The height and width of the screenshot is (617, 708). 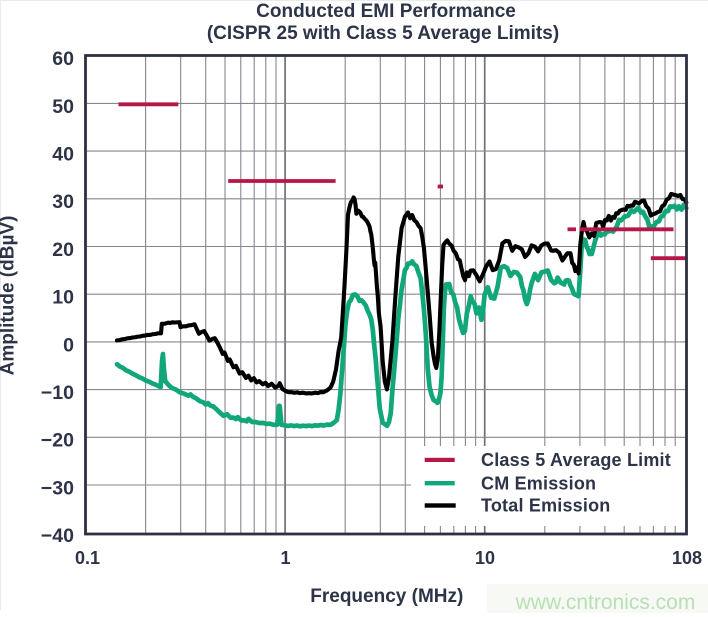 I want to click on svg-text: 0.1, so click(x=87, y=558).